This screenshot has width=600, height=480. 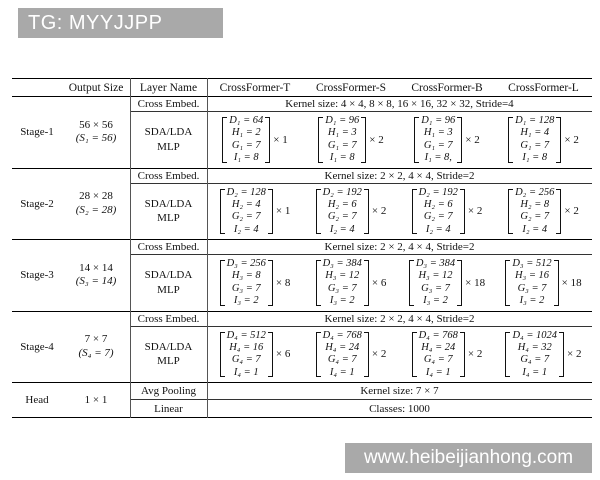 I want to click on matrix-values: D₃ = 256 H₃ = 8 G₃ = 7 I₃ = 2, so click(x=246, y=282).